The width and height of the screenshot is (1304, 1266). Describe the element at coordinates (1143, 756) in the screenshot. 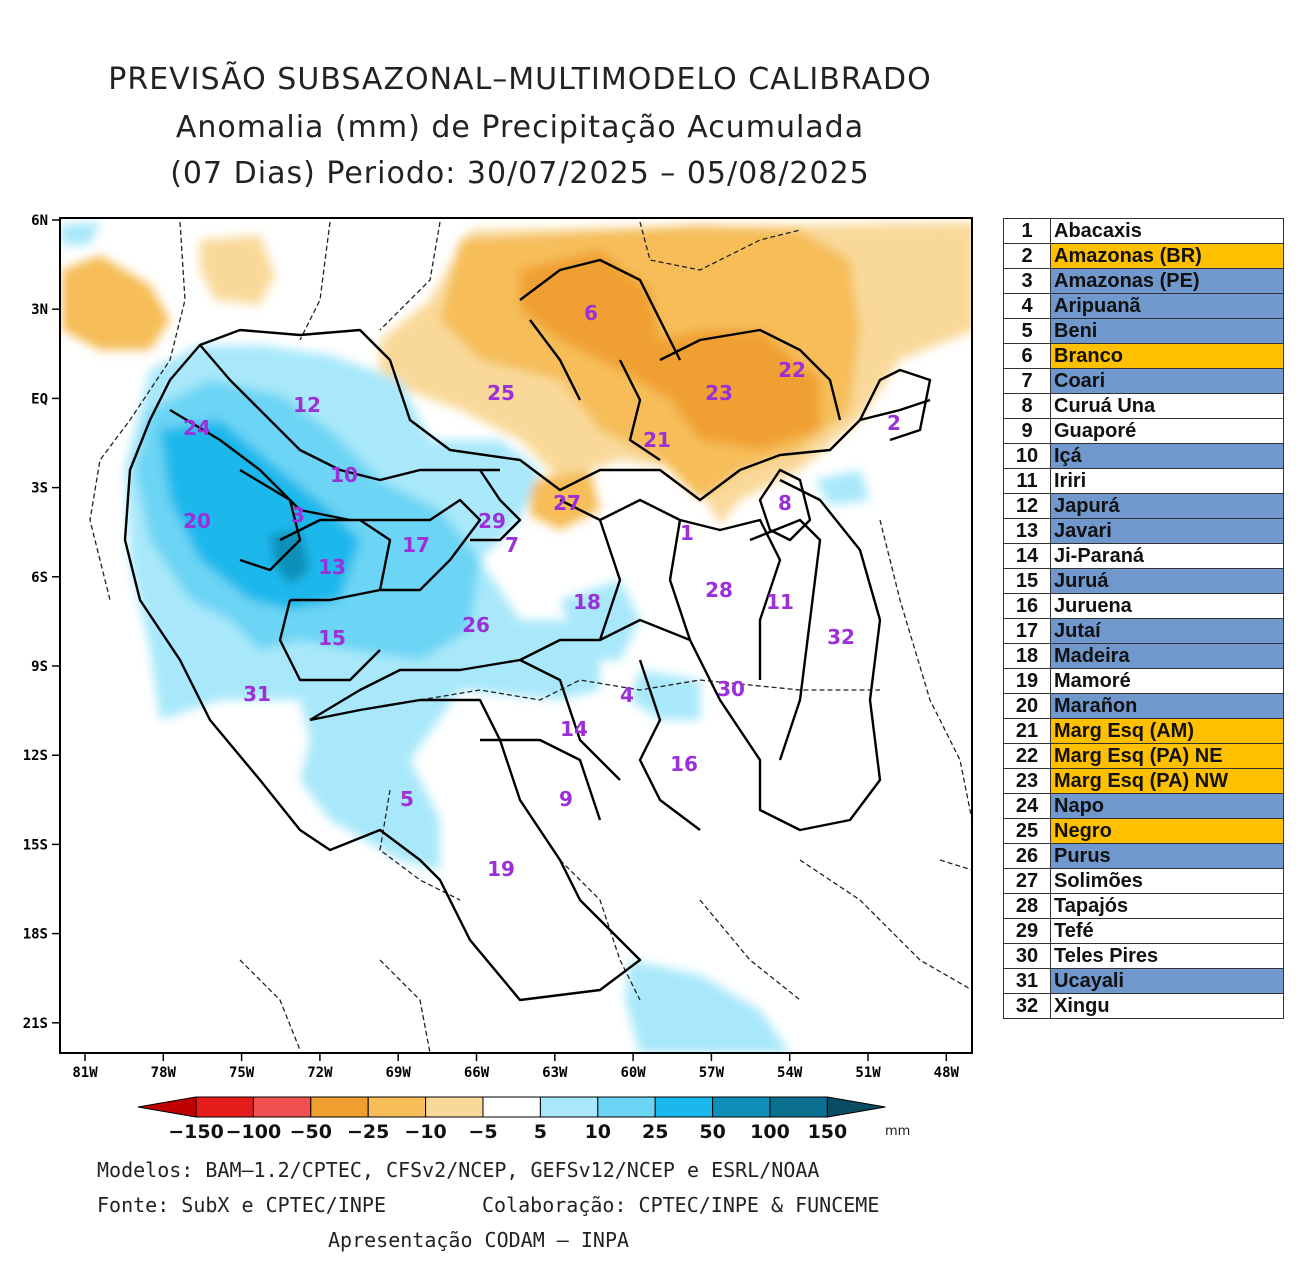

I see `legend-row: 22 Marg Esq (PA) NE` at that location.